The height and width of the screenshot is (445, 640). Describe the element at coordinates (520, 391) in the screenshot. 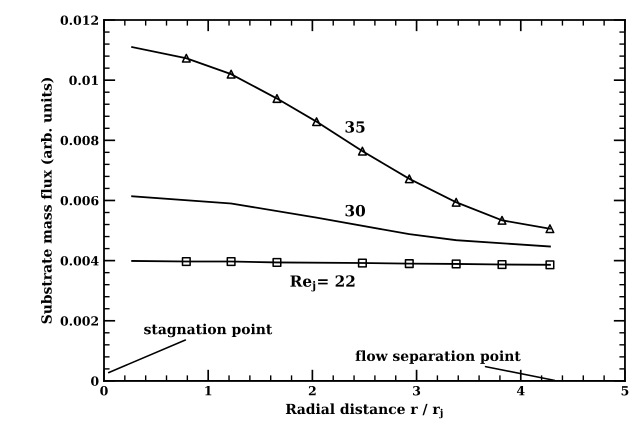

I see `x-tick-label: 4` at that location.